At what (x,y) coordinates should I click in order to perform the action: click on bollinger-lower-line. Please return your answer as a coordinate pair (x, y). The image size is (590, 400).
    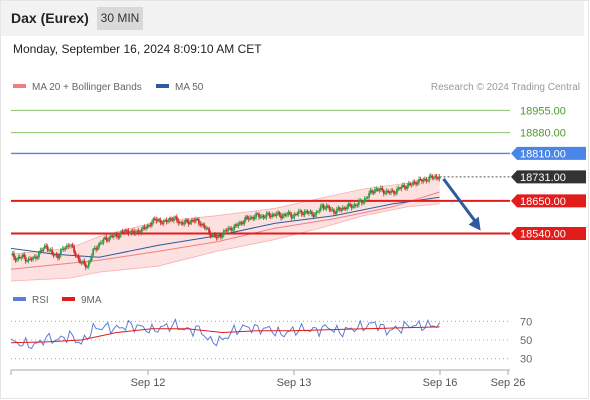
    Looking at the image, I should click on (225, 242).